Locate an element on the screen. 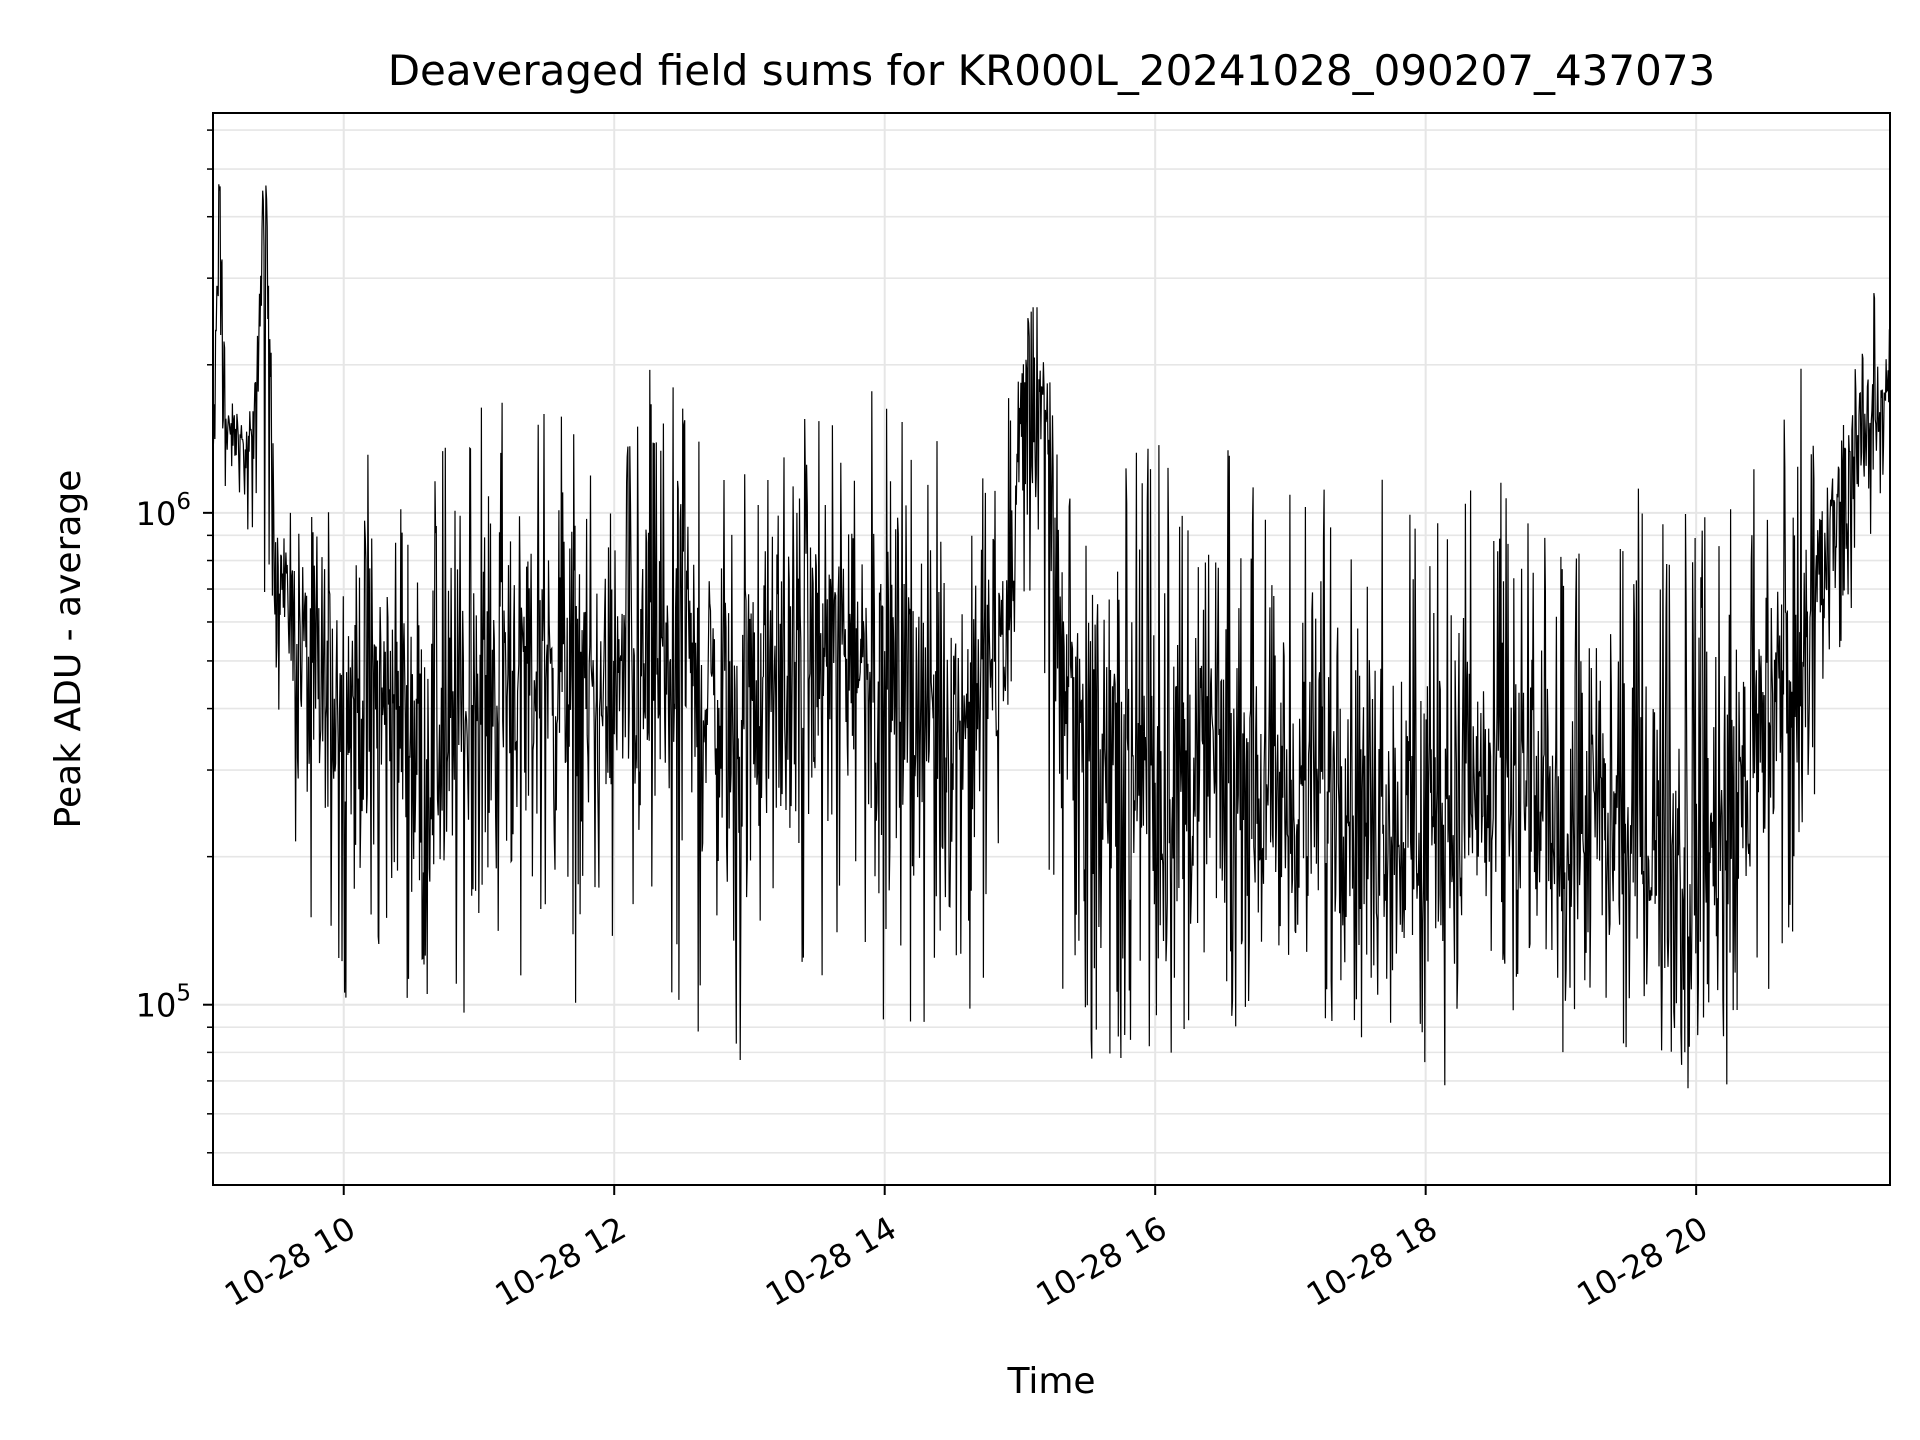 This screenshot has width=1920, height=1440. y-axis-label: Peak ADU - average is located at coordinates (68, 649).